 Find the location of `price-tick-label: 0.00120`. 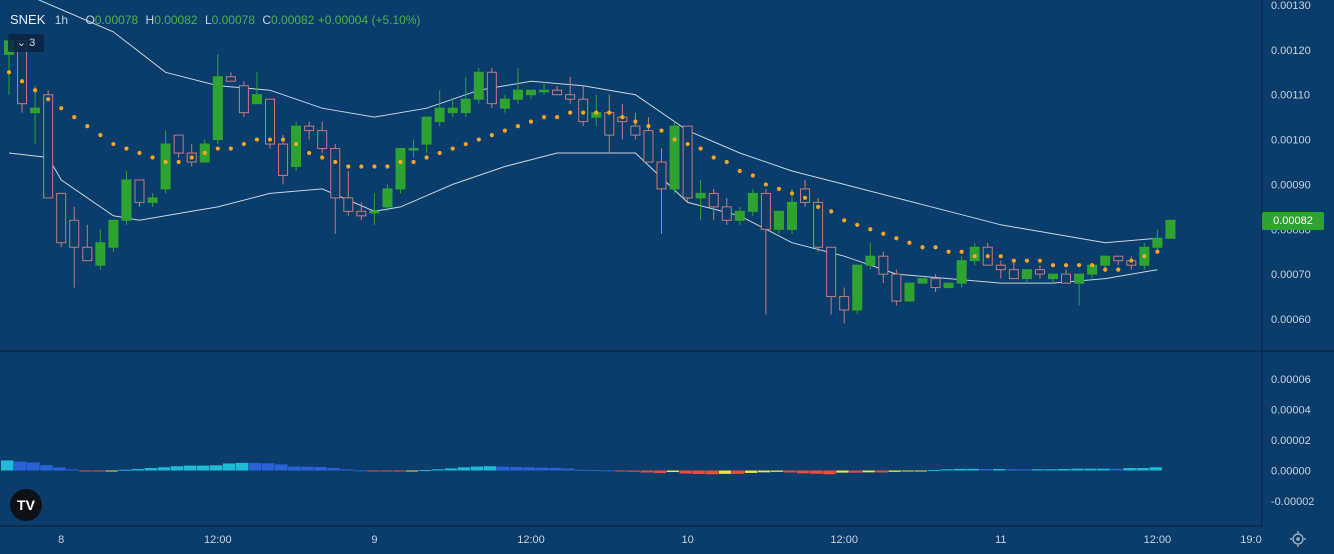

price-tick-label: 0.00120 is located at coordinates (1291, 51).